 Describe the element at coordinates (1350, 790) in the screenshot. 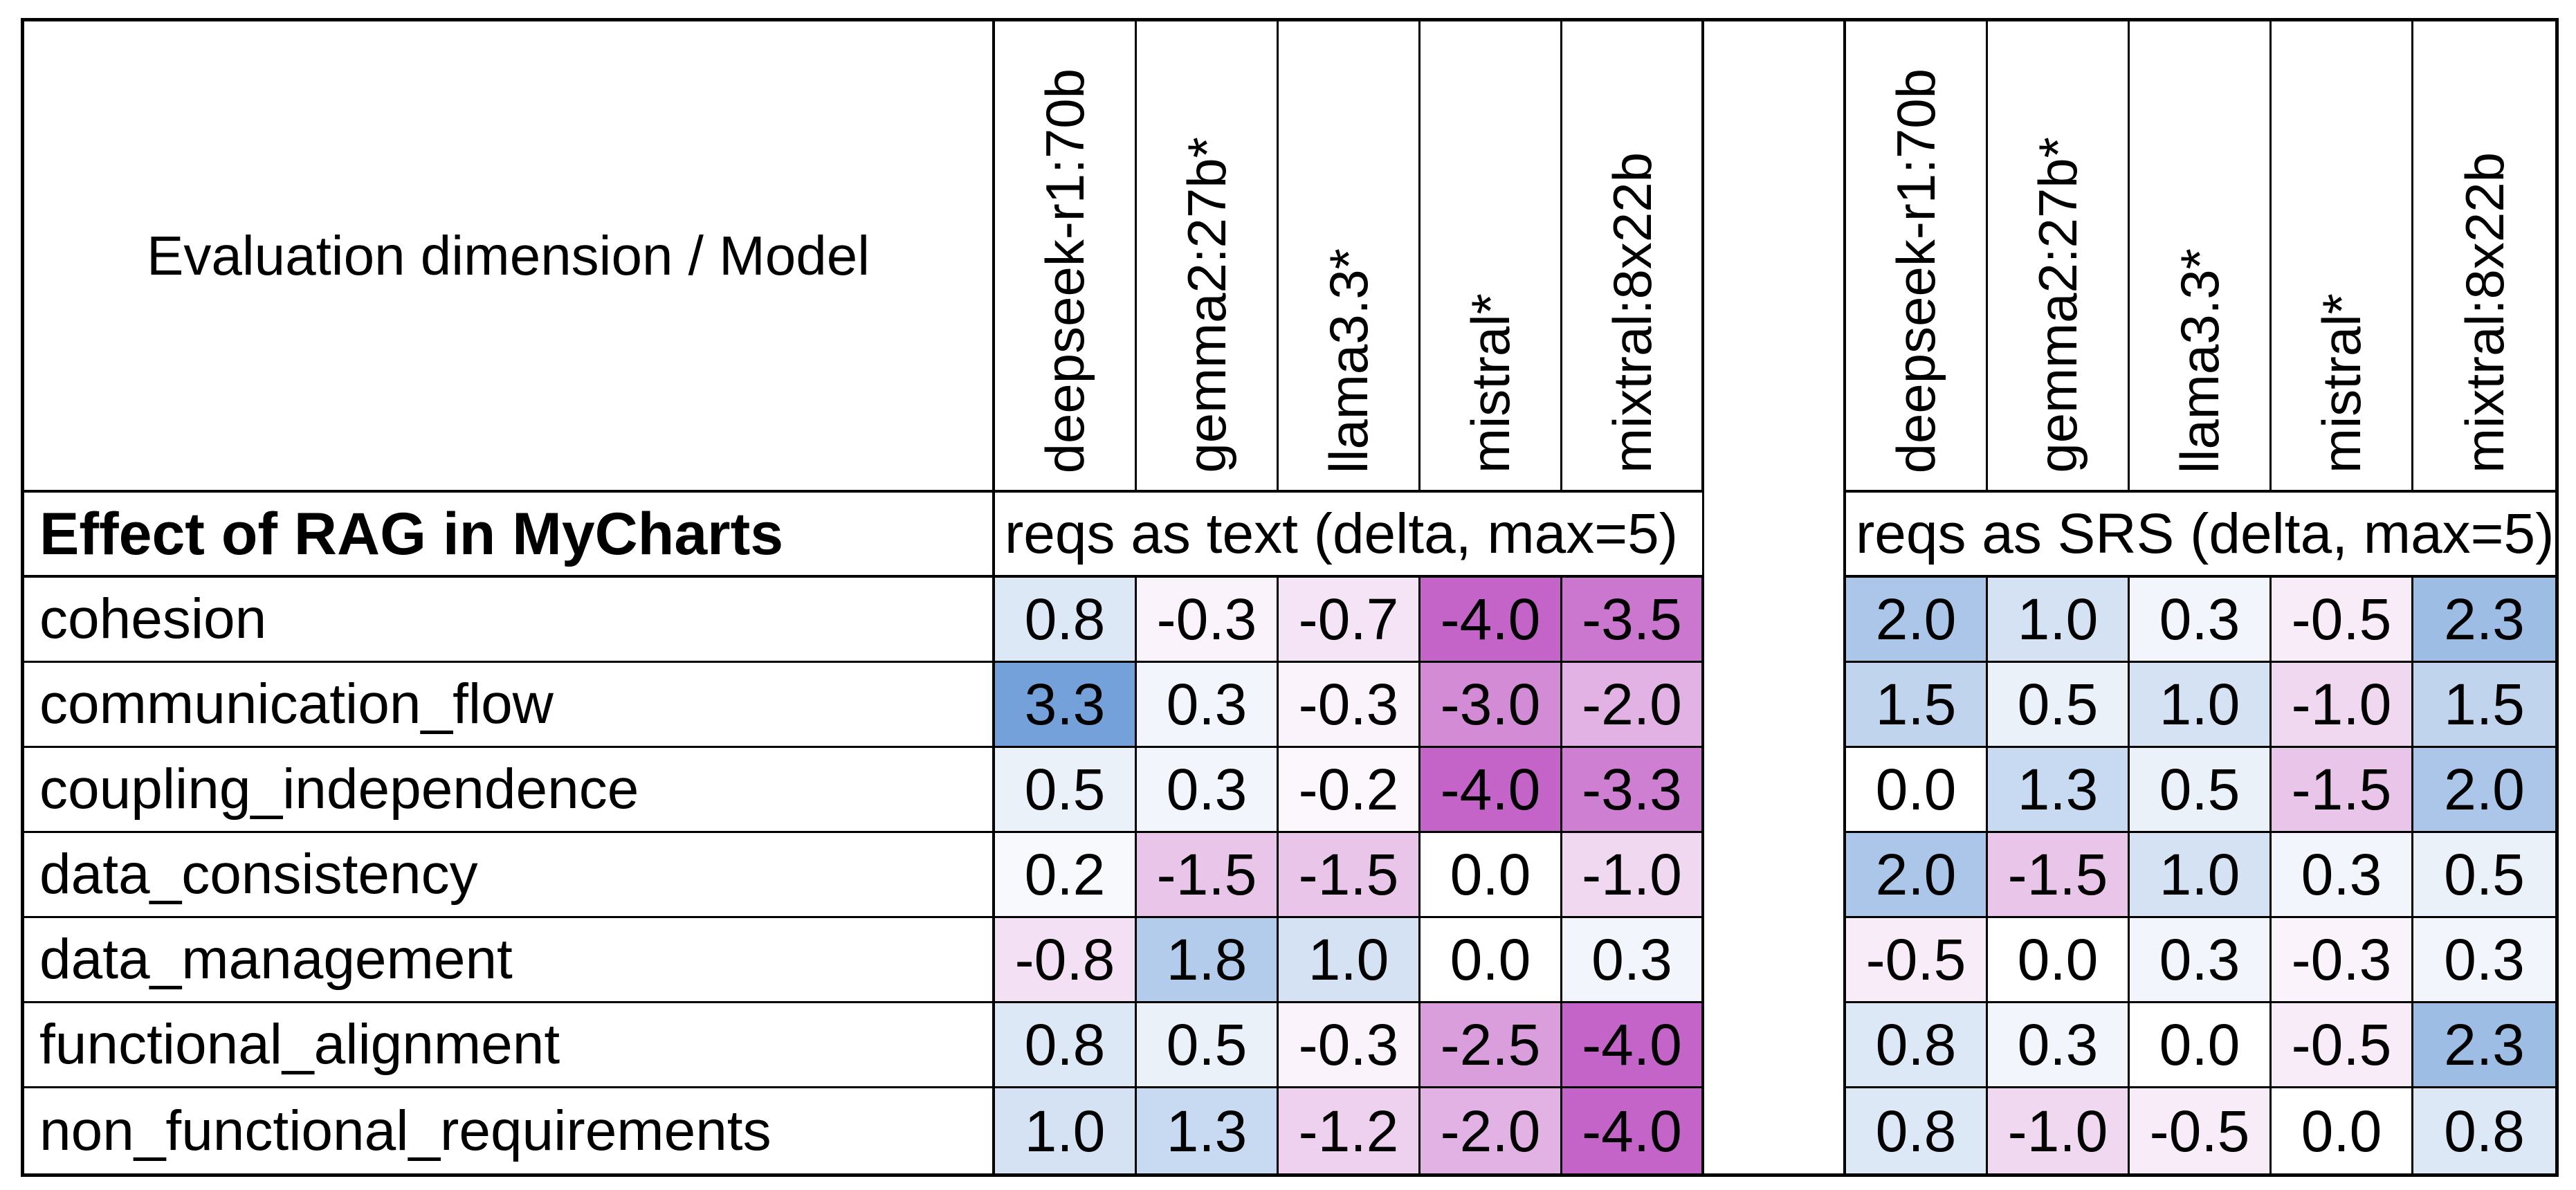

I see `value-cell: -0.2` at that location.